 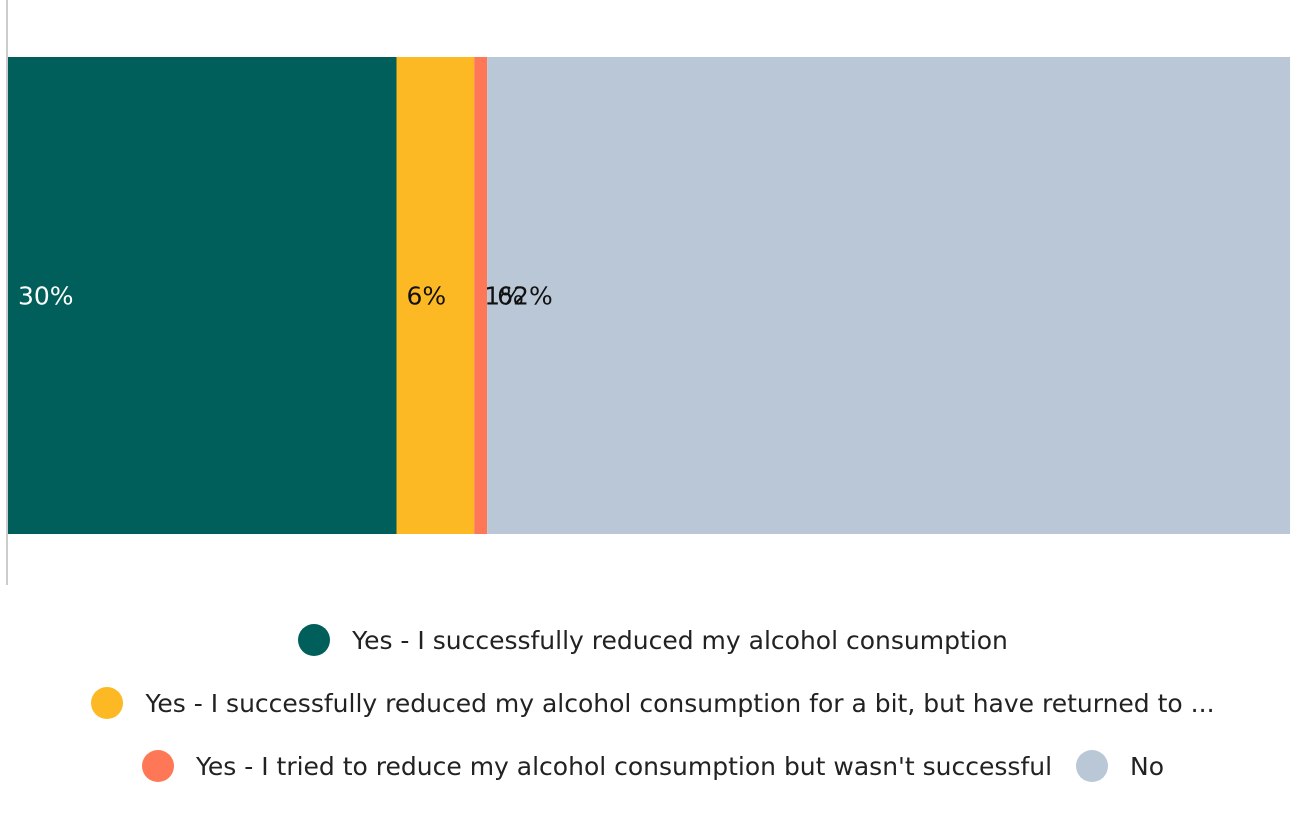 What do you see at coordinates (46, 296) in the screenshot?
I see `data-label: 30%` at bounding box center [46, 296].